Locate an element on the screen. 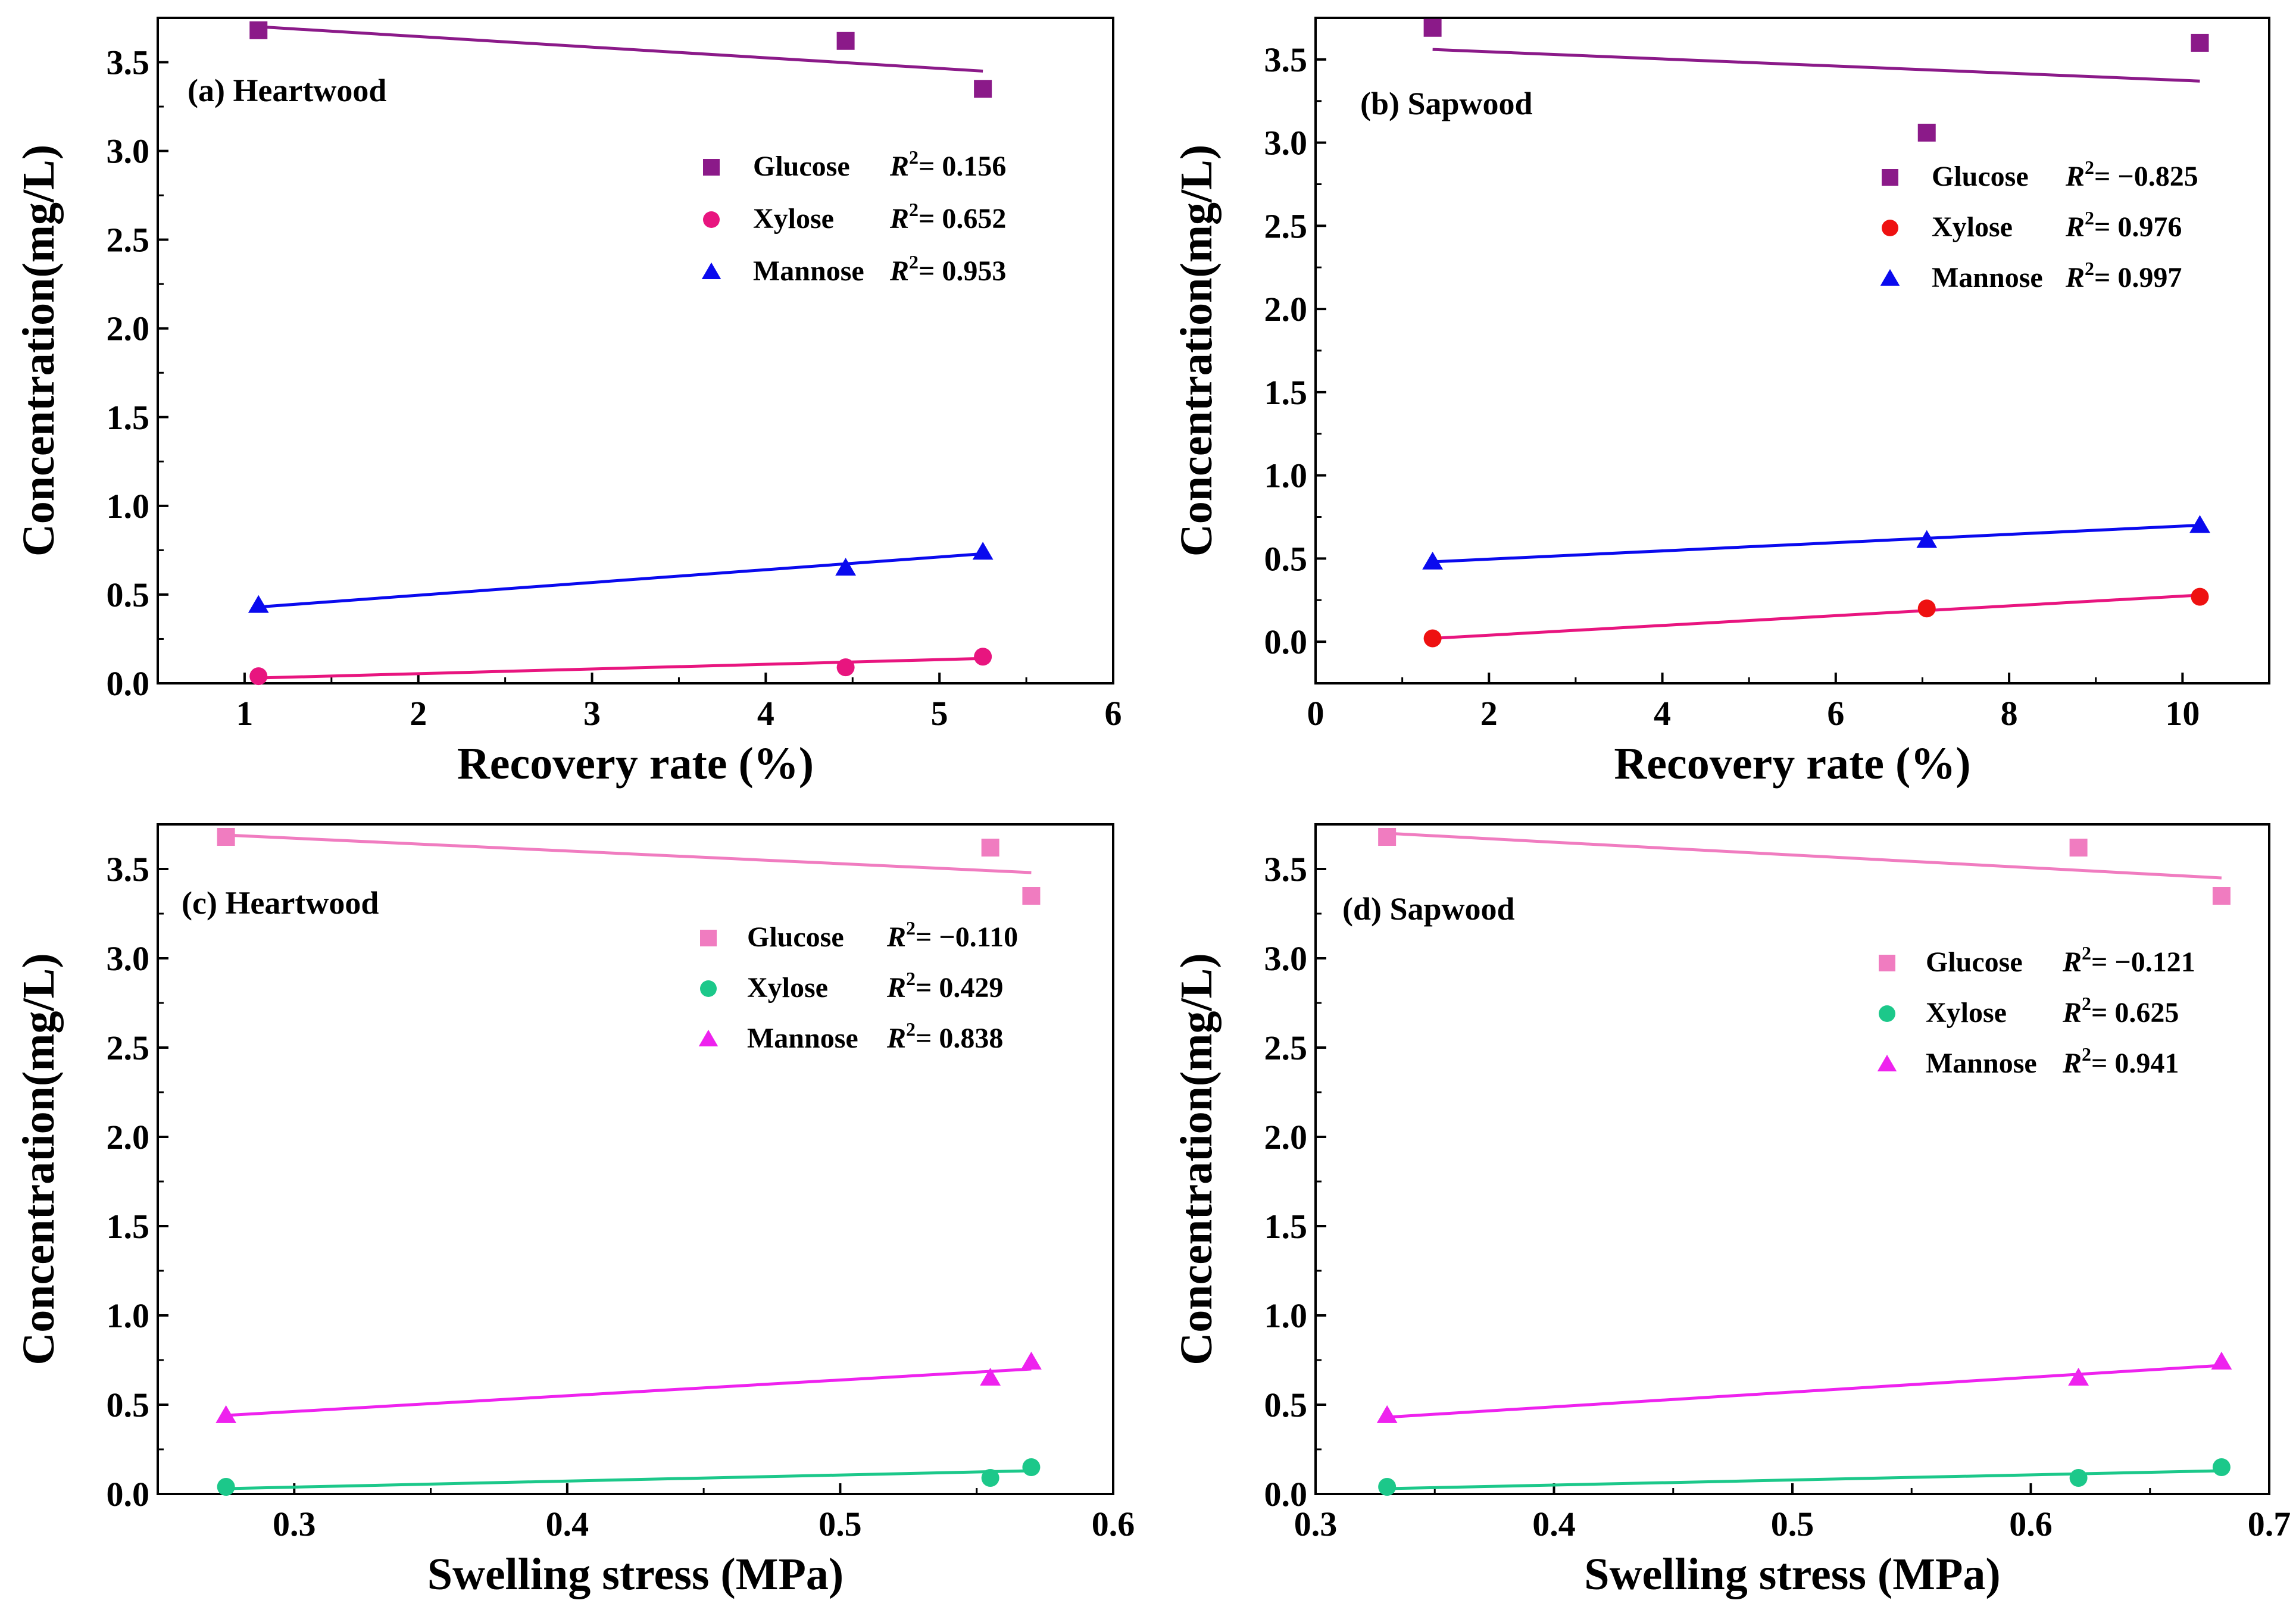  r2-value: 0.941 is located at coordinates (2143, 1063).